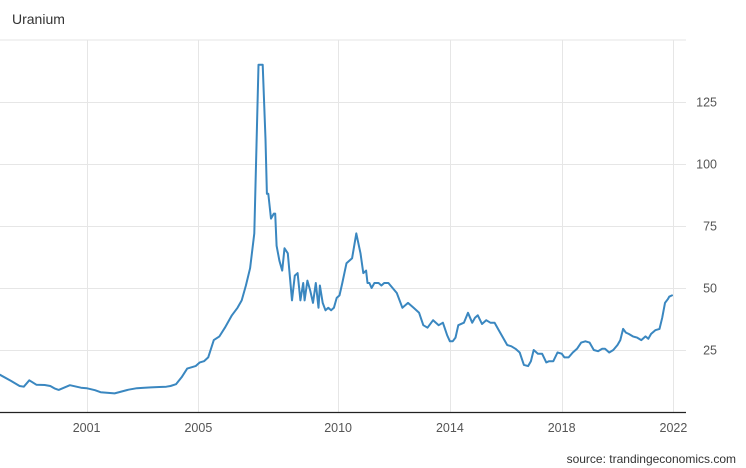  Describe the element at coordinates (710, 227) in the screenshot. I see `y-tick-label: 75` at that location.